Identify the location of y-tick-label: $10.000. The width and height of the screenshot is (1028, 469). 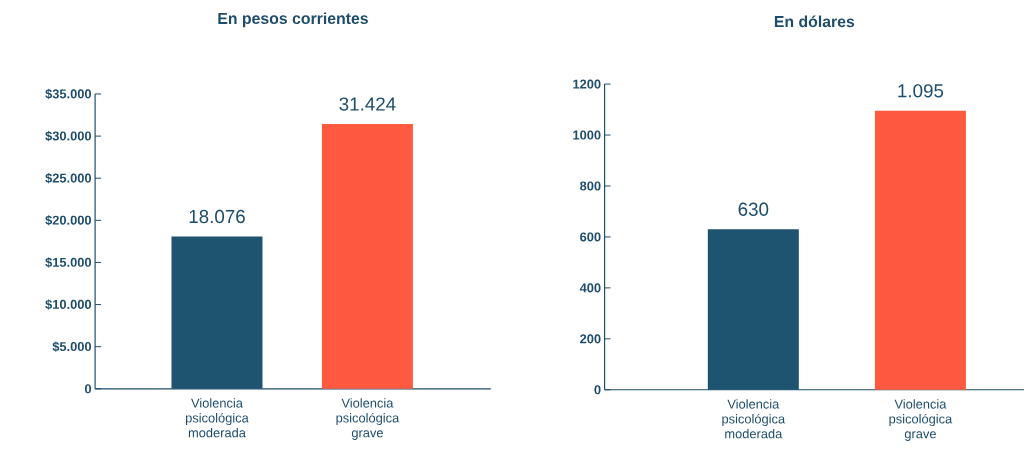
(68, 304).